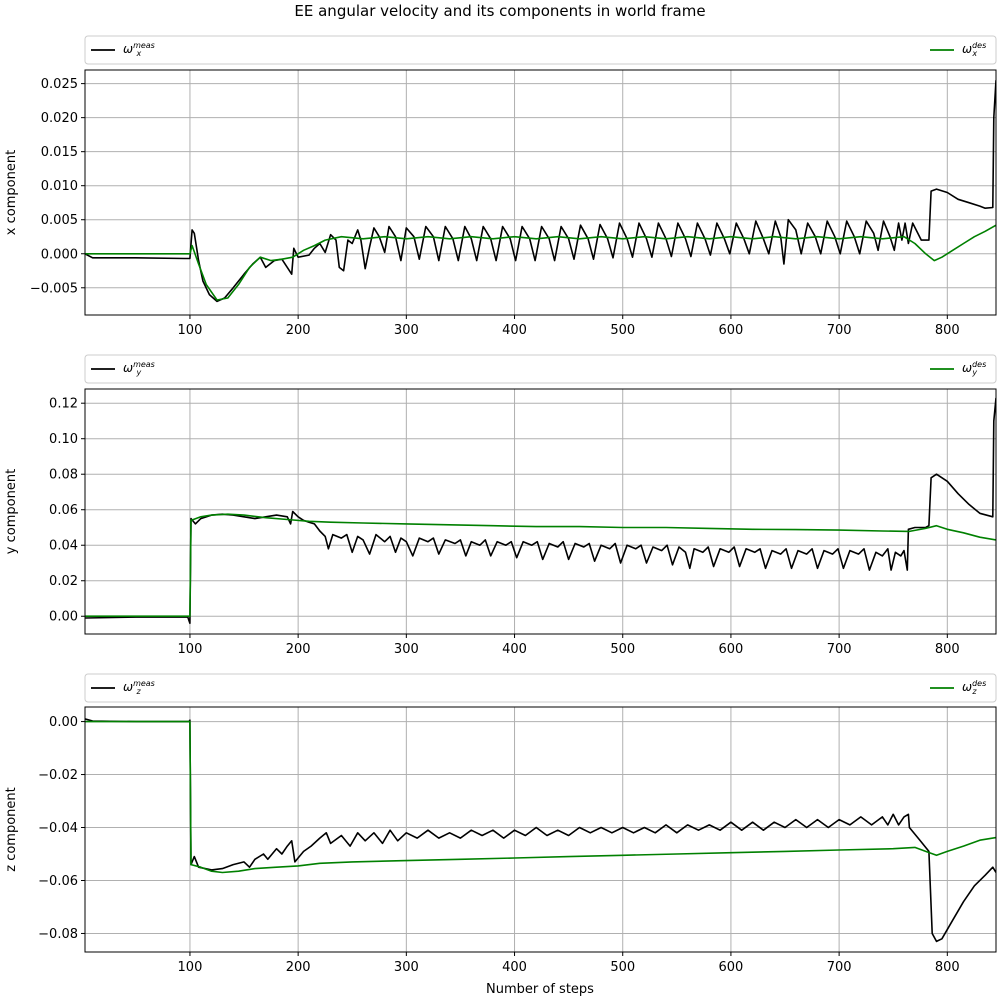 The height and width of the screenshot is (1000, 1000). What do you see at coordinates (63, 510) in the screenshot?
I see `y-tick-label: 0.06` at bounding box center [63, 510].